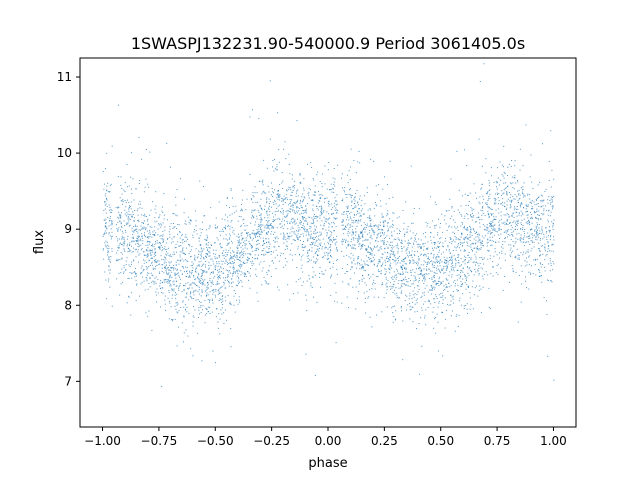 This screenshot has width=640, height=484. What do you see at coordinates (384, 441) in the screenshot?
I see `x-tick-label: 0.25` at bounding box center [384, 441].